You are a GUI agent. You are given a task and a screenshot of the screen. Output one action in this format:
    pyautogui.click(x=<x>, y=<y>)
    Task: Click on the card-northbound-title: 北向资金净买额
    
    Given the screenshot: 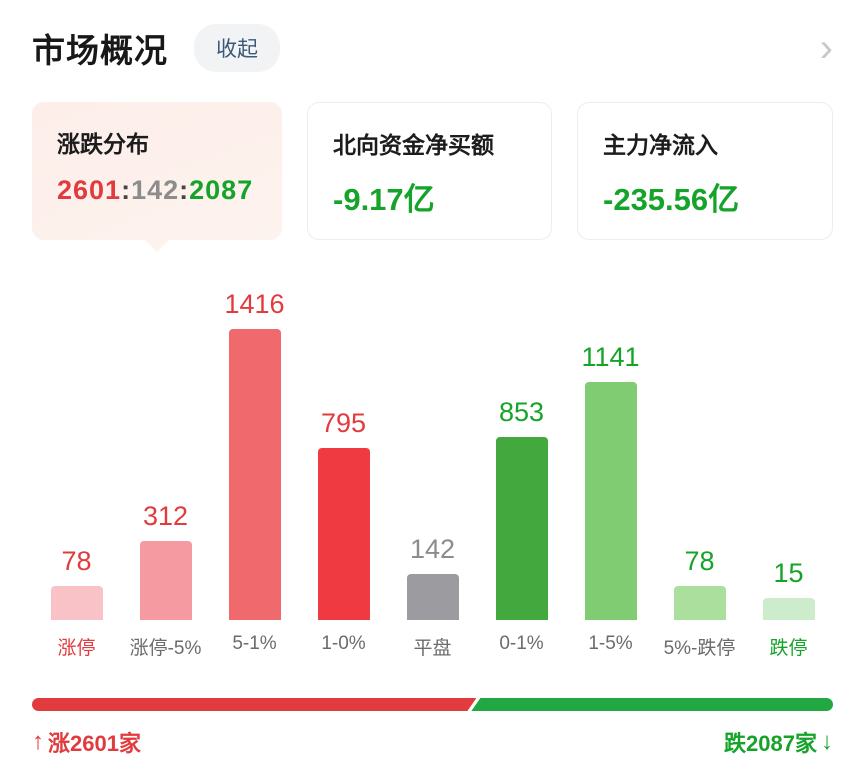 What is the action you would take?
    pyautogui.click(x=413, y=145)
    